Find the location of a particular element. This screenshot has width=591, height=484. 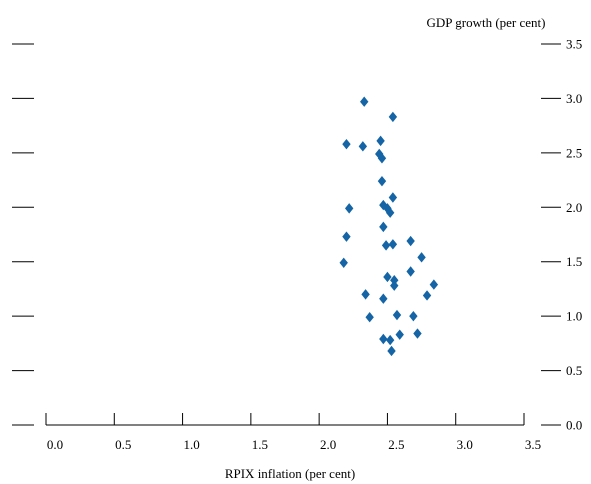

x-tick-label: 2.0 is located at coordinates (328, 444).